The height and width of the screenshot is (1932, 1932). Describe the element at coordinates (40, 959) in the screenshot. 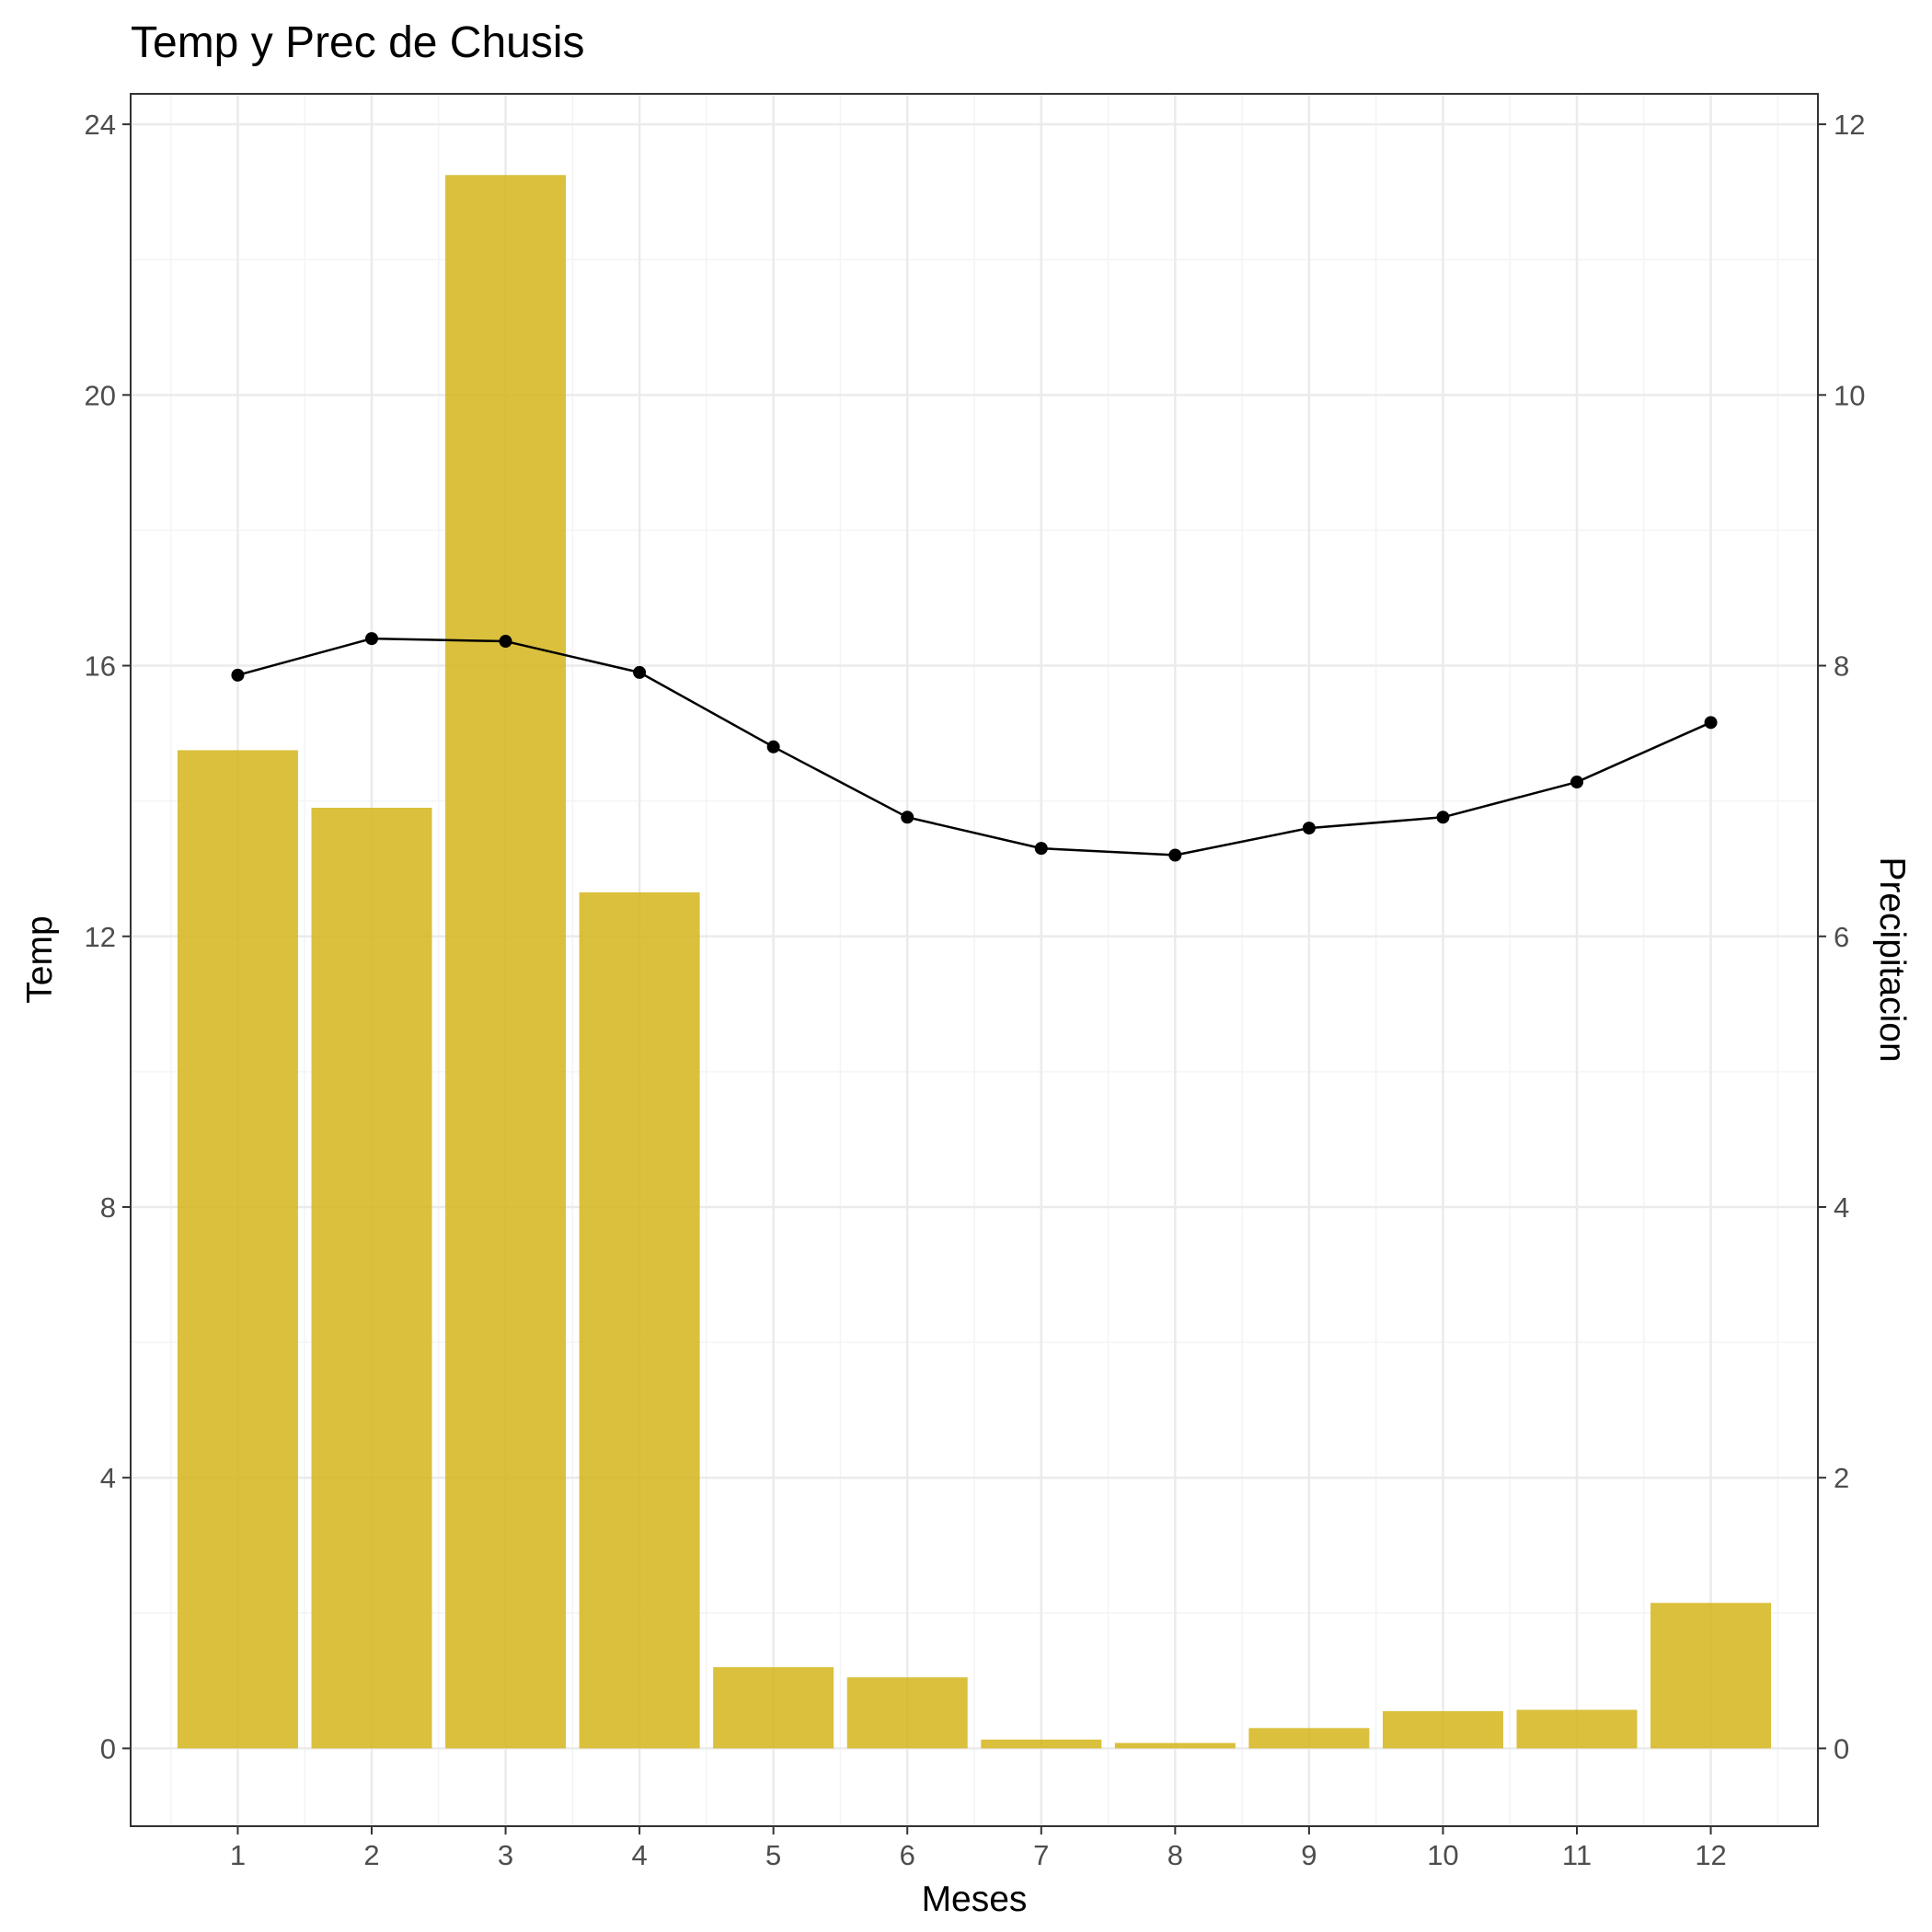

I see `y-axis-title: Temp` at that location.